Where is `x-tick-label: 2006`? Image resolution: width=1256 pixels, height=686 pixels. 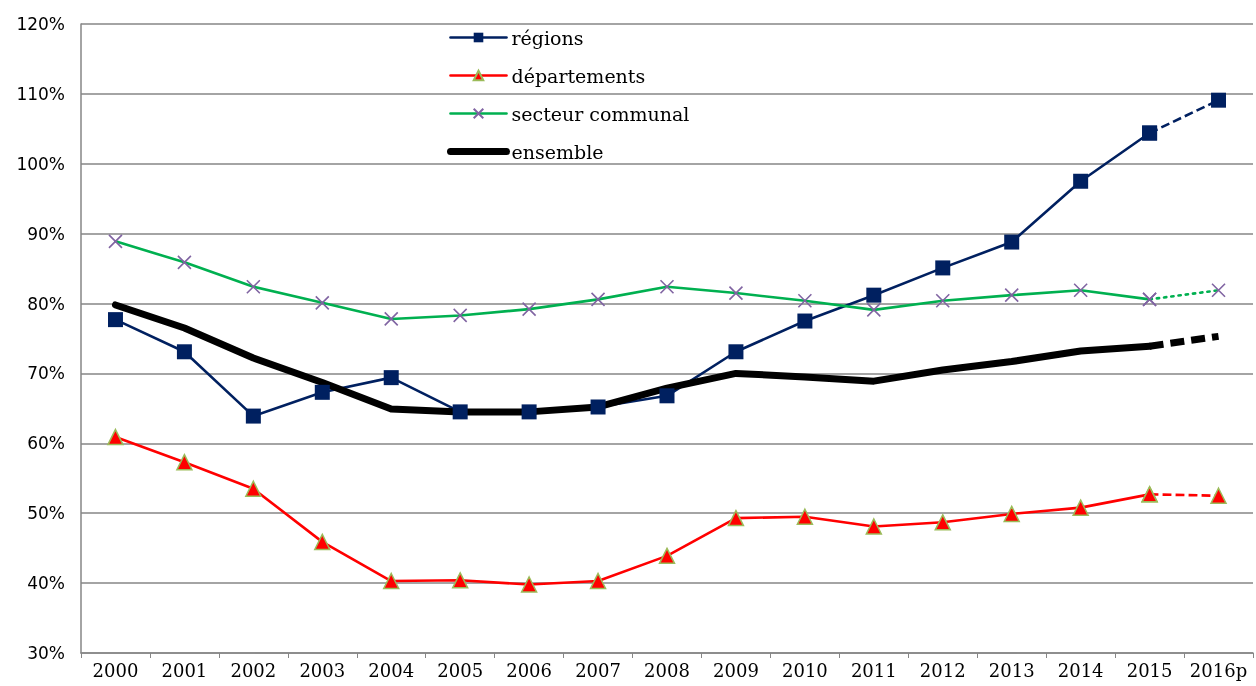
x-tick-label: 2006 is located at coordinates (529, 670).